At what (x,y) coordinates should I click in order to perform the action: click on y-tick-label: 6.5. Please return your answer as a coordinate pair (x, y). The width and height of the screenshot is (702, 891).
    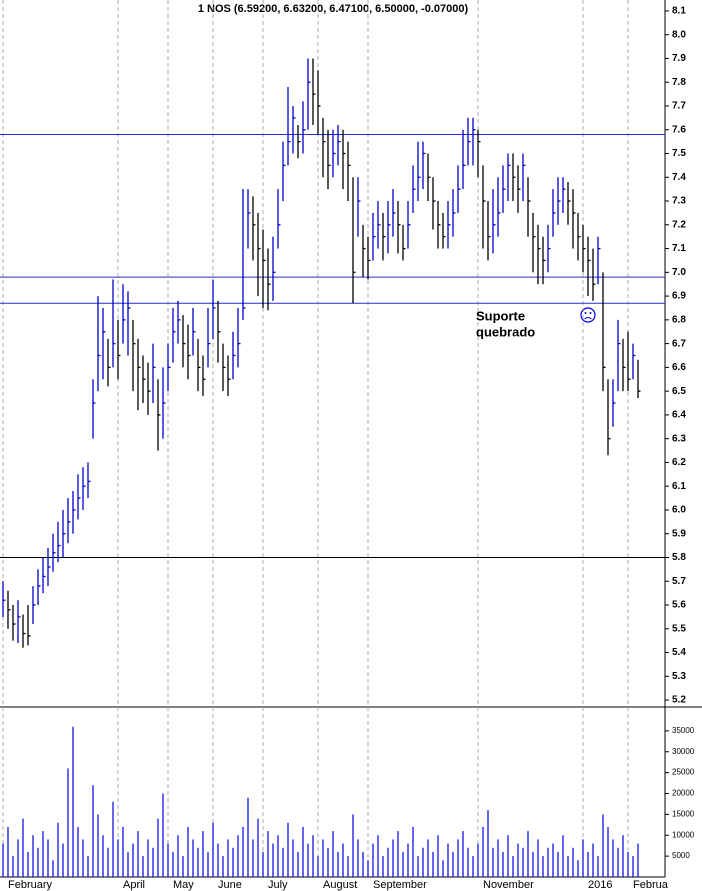
    Looking at the image, I should click on (679, 391).